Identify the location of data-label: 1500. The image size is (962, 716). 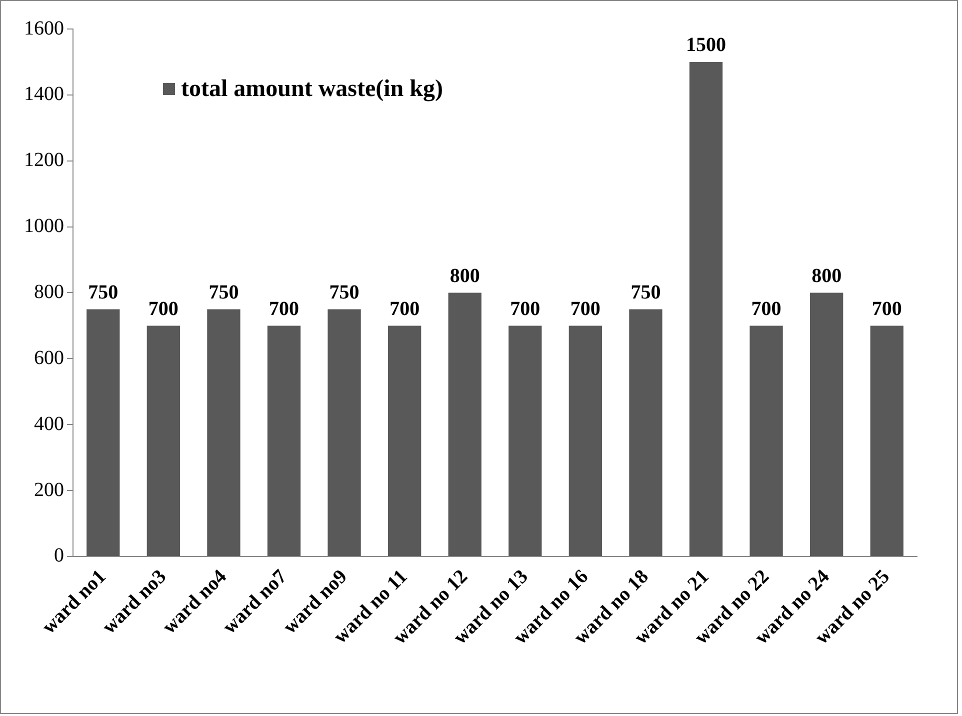
(706, 45).